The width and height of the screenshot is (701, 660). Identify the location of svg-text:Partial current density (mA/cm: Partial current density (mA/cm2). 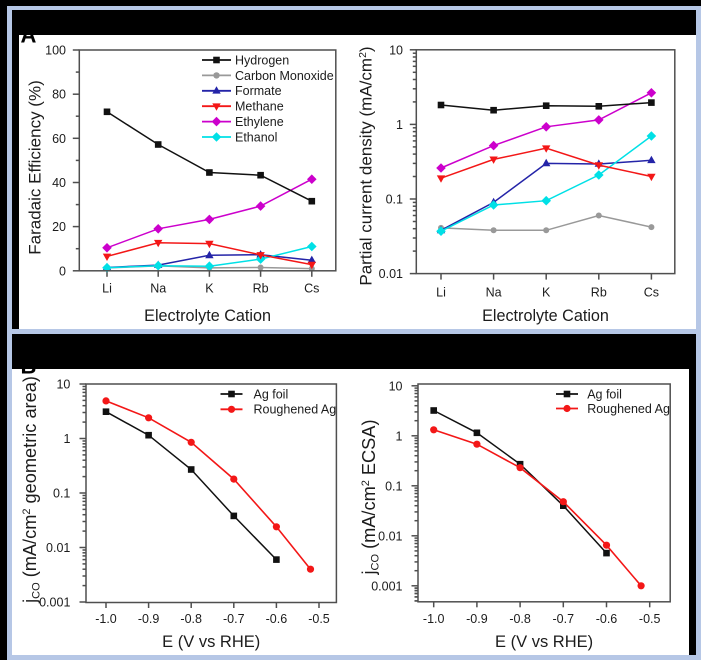
(366, 165).